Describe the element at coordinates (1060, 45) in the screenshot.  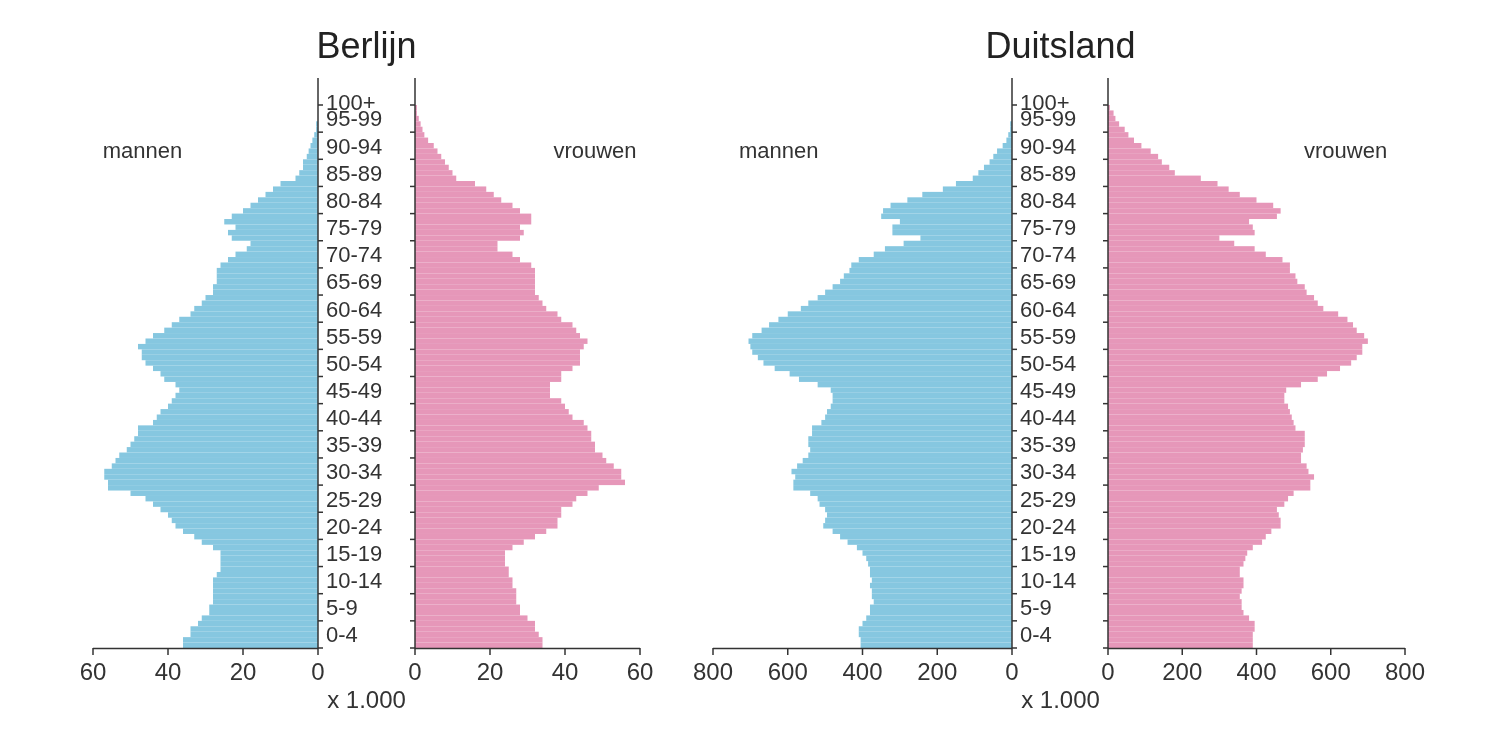
I see `chart-title: Duitsland` at that location.